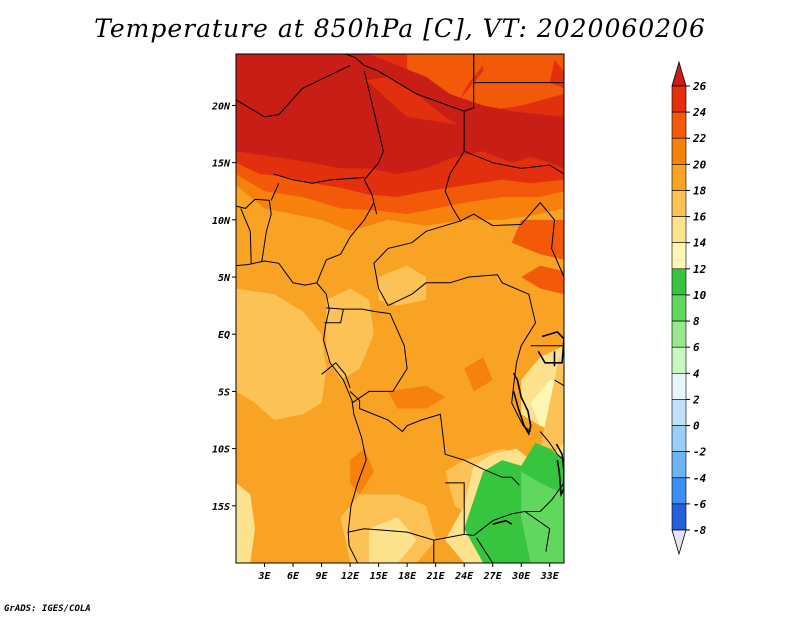 The width and height of the screenshot is (800, 618). Describe the element at coordinates (221, 507) in the screenshot. I see `lat-tick-label: 15S` at that location.